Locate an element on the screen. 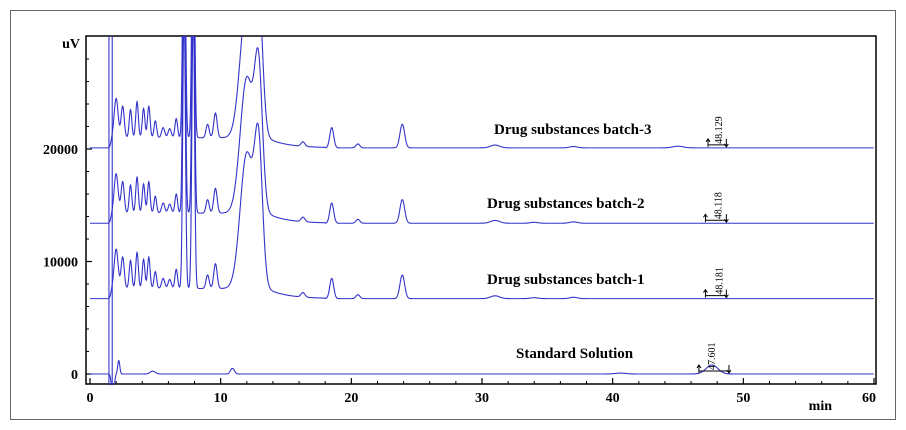  y-axis-ticks: 0 10000 20000 is located at coordinates (67, 220).